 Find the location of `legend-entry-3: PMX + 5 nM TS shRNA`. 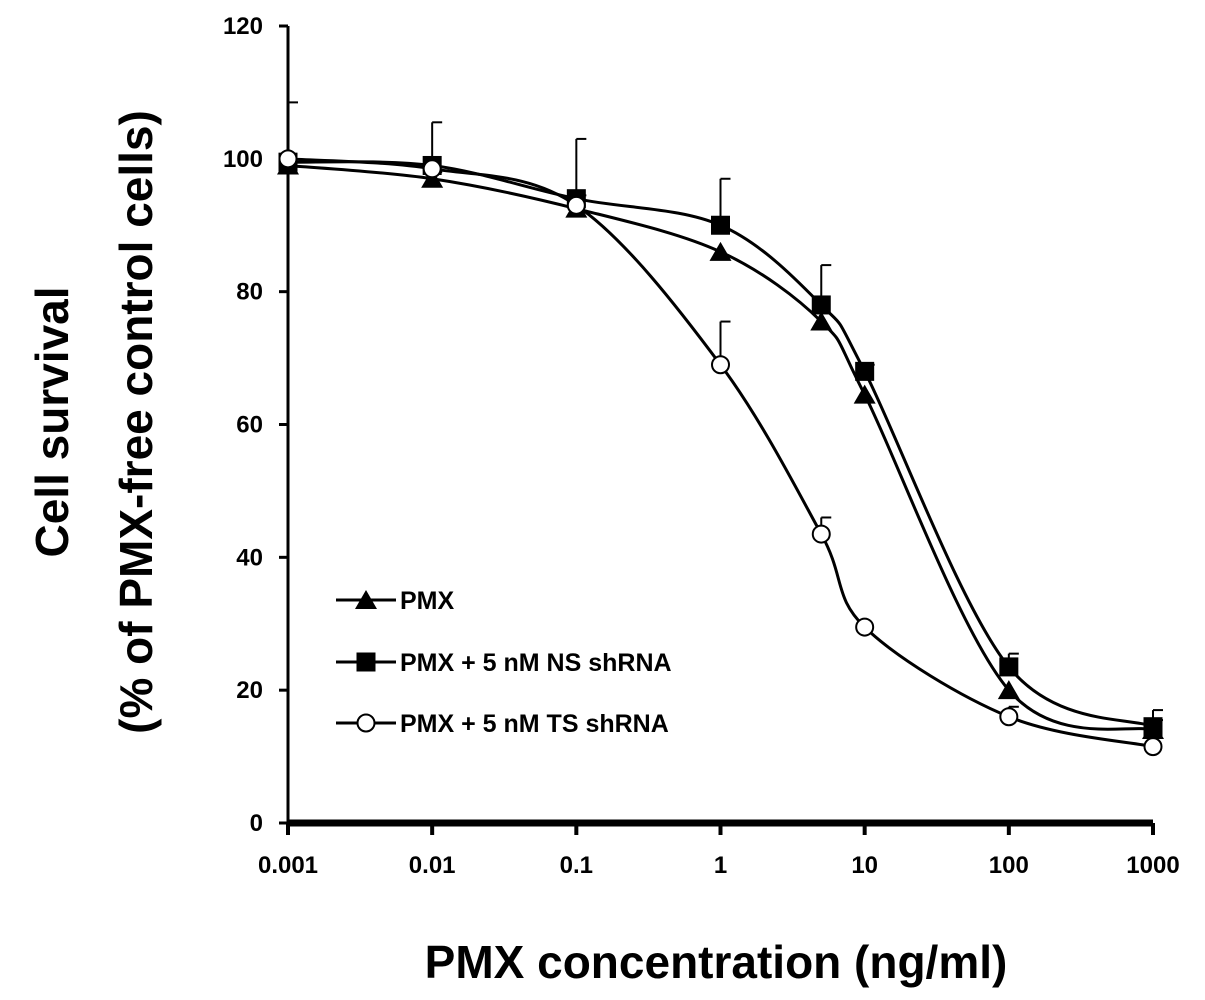

legend-entry-3: PMX + 5 nM TS shRNA is located at coordinates (502, 724).